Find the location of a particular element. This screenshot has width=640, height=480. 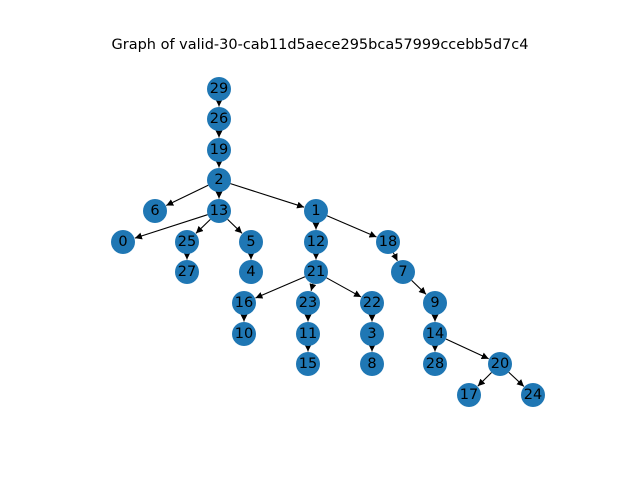

node-8: 8 is located at coordinates (372, 364).